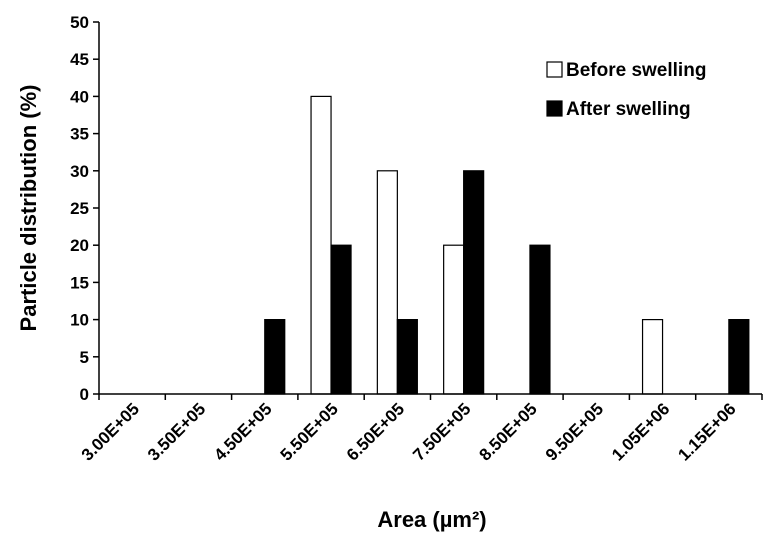  Describe the element at coordinates (79, 171) in the screenshot. I see `y-tick-label: 30` at that location.